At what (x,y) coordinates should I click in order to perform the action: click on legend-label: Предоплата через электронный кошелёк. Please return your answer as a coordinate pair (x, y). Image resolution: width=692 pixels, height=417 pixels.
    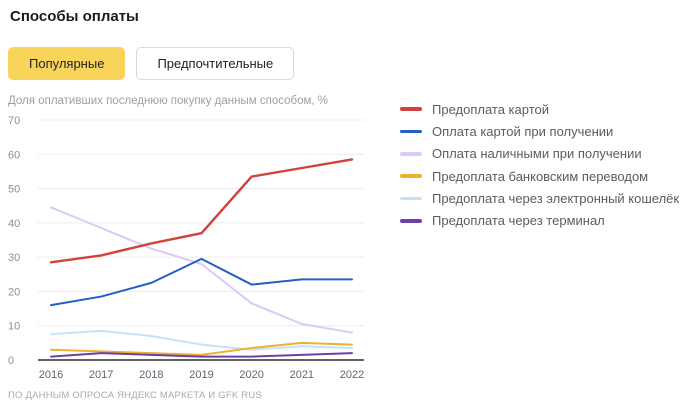
    Looking at the image, I should click on (556, 199).